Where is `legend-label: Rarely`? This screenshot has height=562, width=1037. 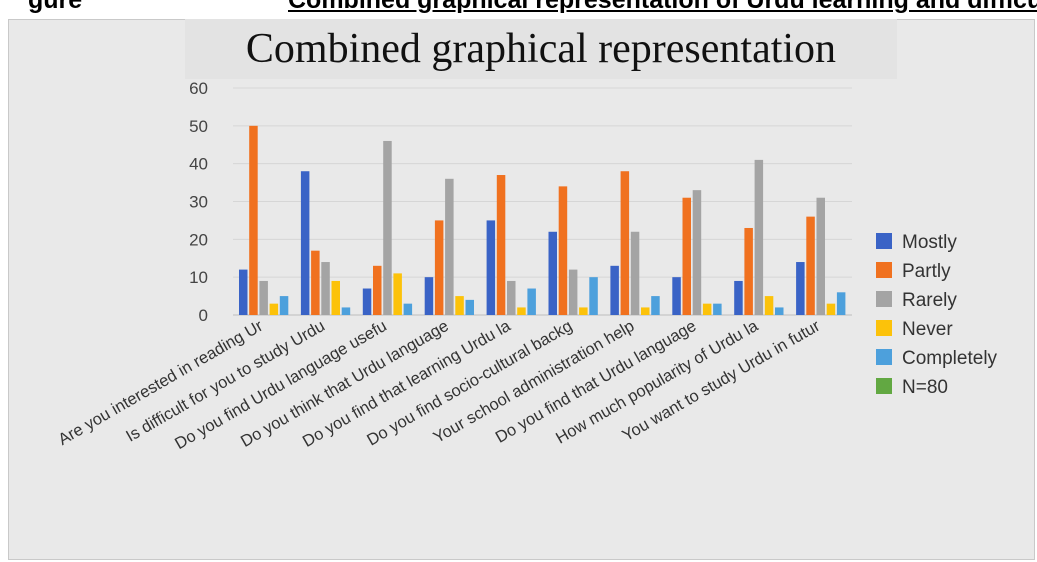 legend-label: Rarely is located at coordinates (929, 300).